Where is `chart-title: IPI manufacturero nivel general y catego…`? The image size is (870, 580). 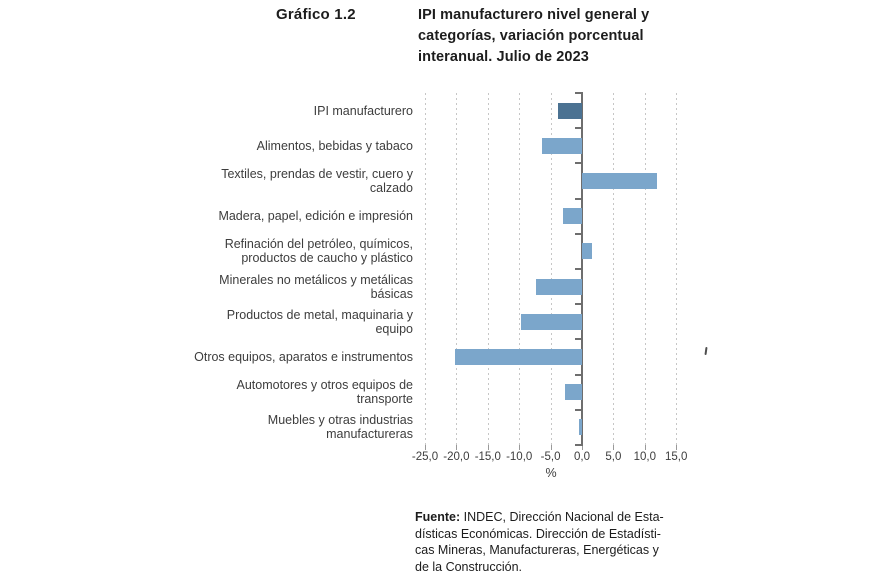 chart-title: IPI manufacturero nivel general y catego… is located at coordinates (534, 36).